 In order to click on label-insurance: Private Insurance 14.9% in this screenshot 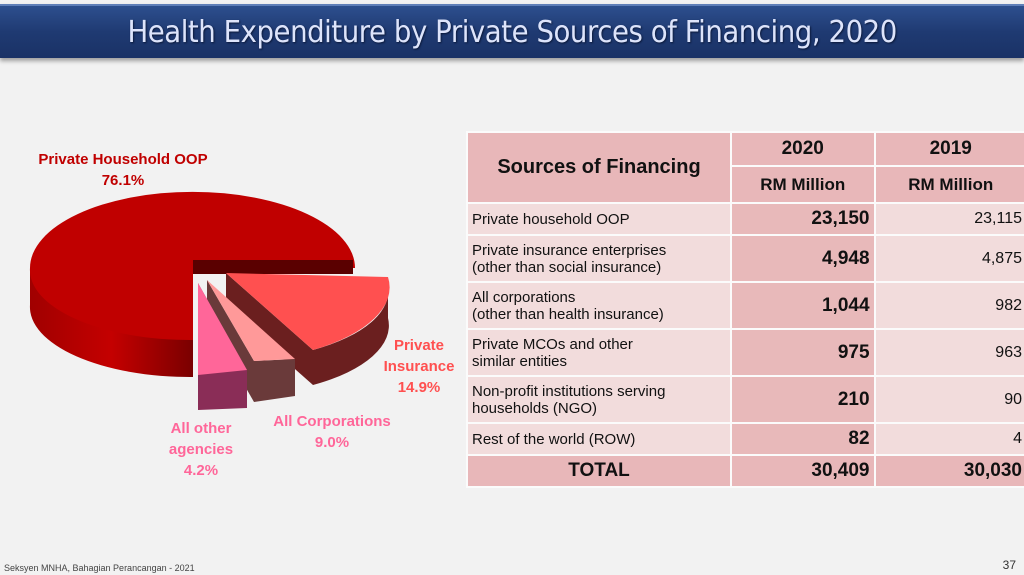, I will do `click(419, 366)`.